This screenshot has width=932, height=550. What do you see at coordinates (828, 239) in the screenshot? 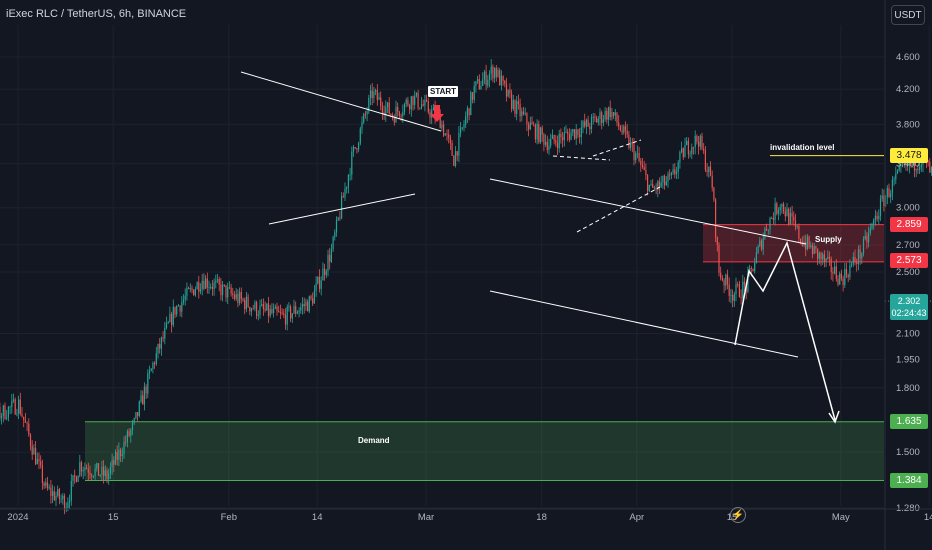
I see `supply-label: Supply` at bounding box center [828, 239].